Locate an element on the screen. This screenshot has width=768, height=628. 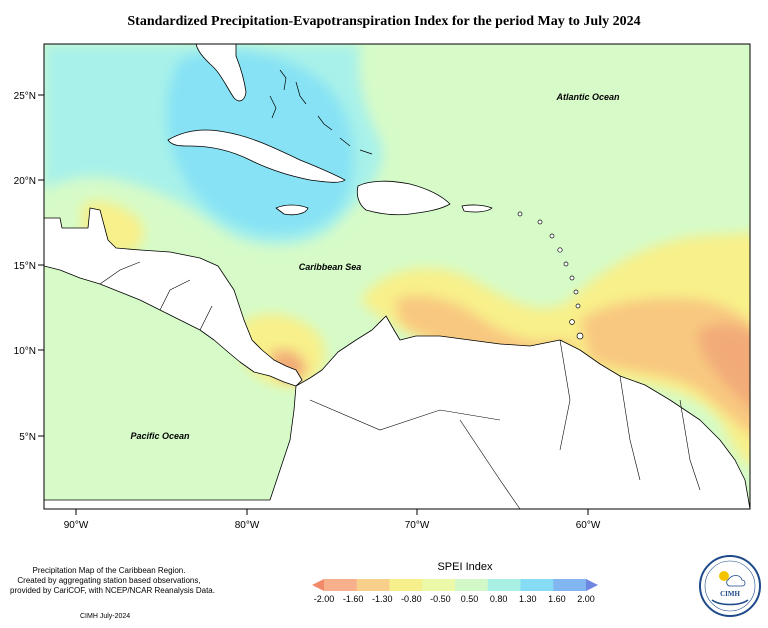
legend-tick: -0.80 is located at coordinates (411, 599).